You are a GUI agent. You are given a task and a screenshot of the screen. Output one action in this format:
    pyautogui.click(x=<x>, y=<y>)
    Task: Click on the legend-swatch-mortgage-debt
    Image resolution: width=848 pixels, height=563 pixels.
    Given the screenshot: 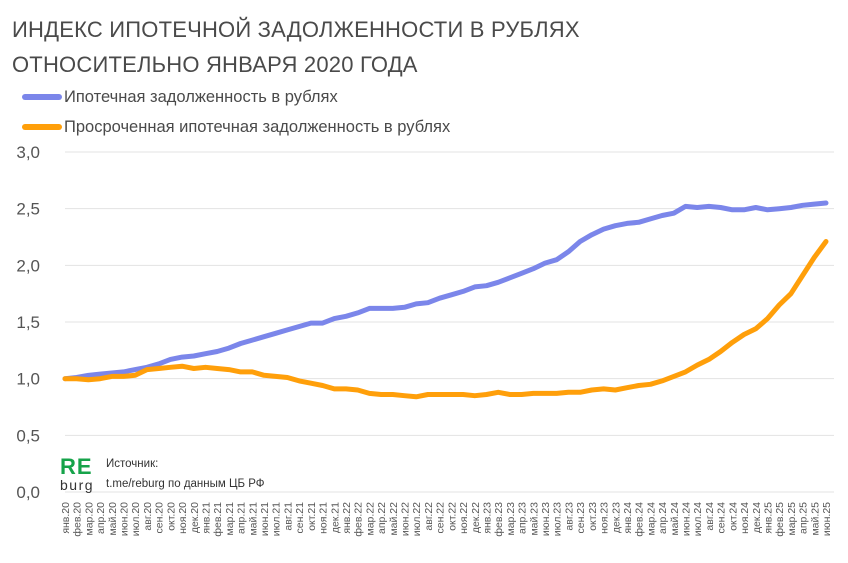 What is the action you would take?
    pyautogui.click(x=42, y=97)
    